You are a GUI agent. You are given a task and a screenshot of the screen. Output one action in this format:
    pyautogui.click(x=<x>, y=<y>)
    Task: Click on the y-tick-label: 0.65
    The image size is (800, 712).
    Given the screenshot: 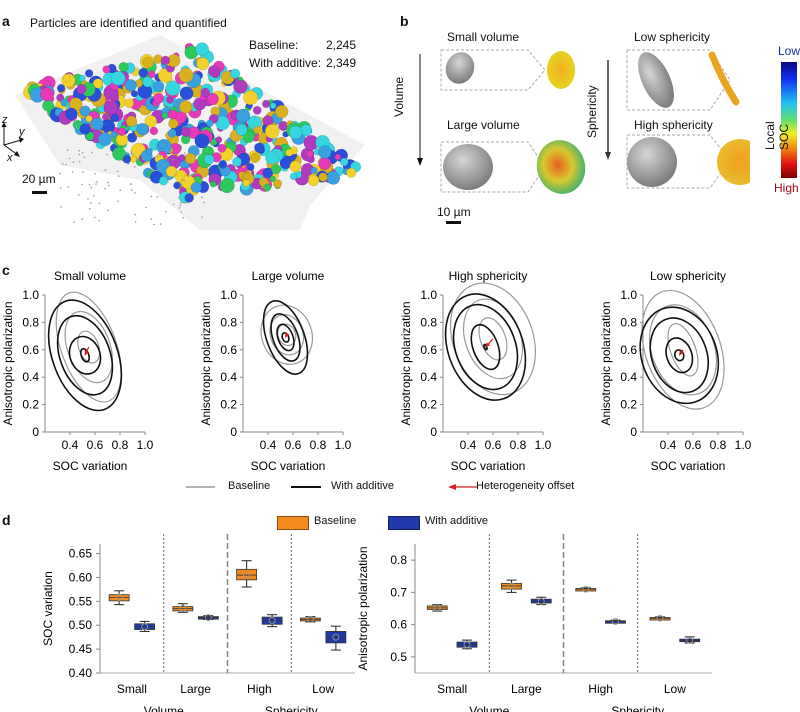 What is the action you would take?
    pyautogui.click(x=81, y=554)
    